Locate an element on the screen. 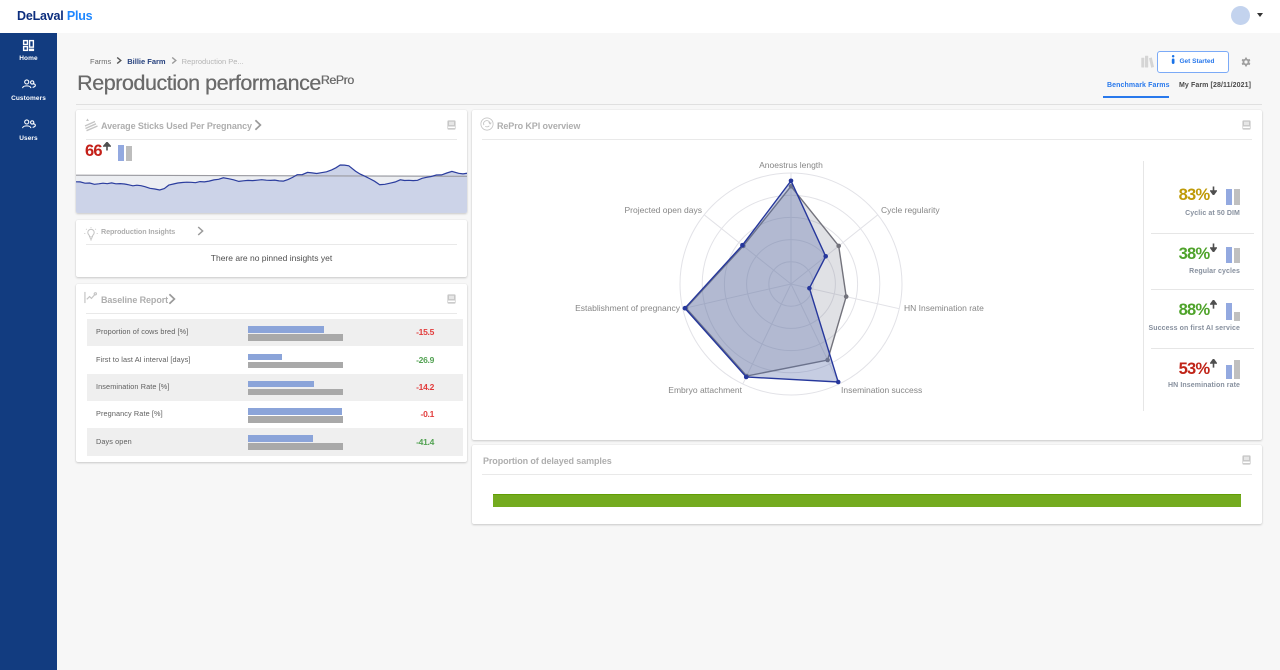  svg-text: Embryo attachment is located at coordinates (705, 390).